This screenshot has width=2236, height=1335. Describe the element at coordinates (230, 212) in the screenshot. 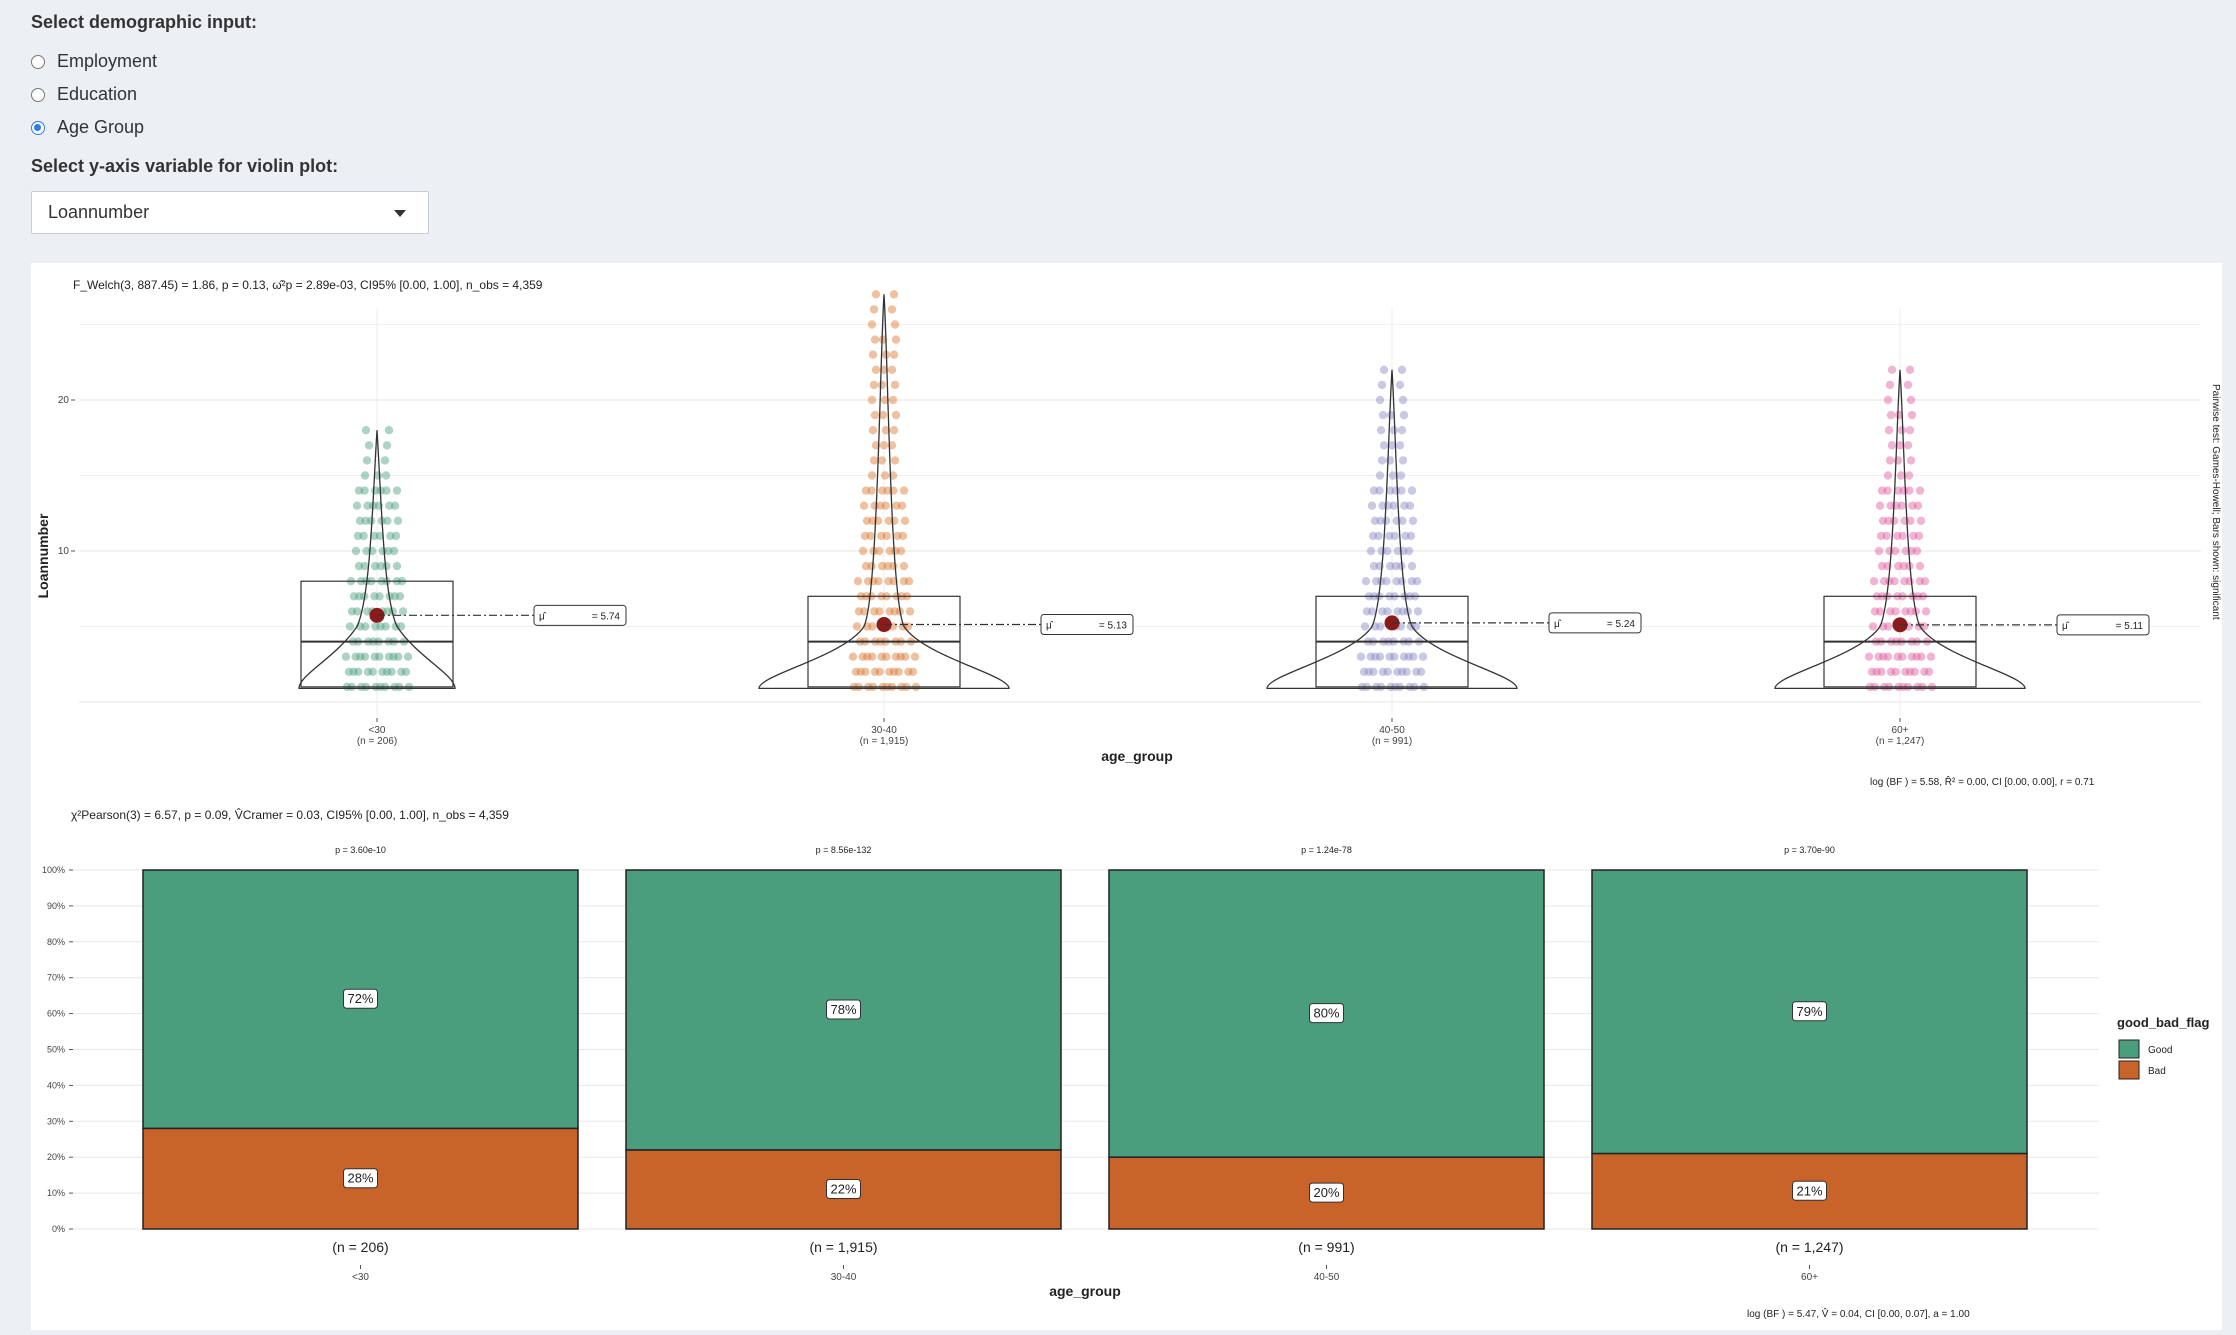

I see `yaxis-variable-select: Loannumber` at that location.